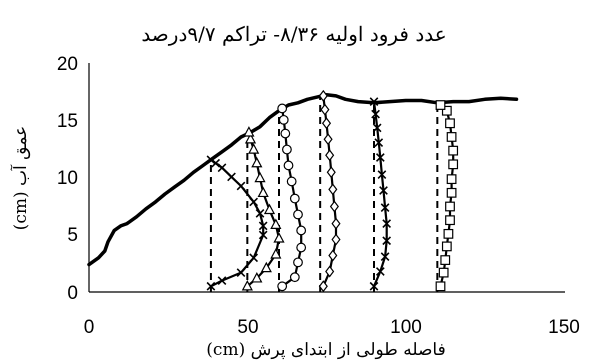 This screenshot has height=362, width=589. Describe the element at coordinates (382, 174) in the screenshot. I see `marker-s5-p7` at that location.